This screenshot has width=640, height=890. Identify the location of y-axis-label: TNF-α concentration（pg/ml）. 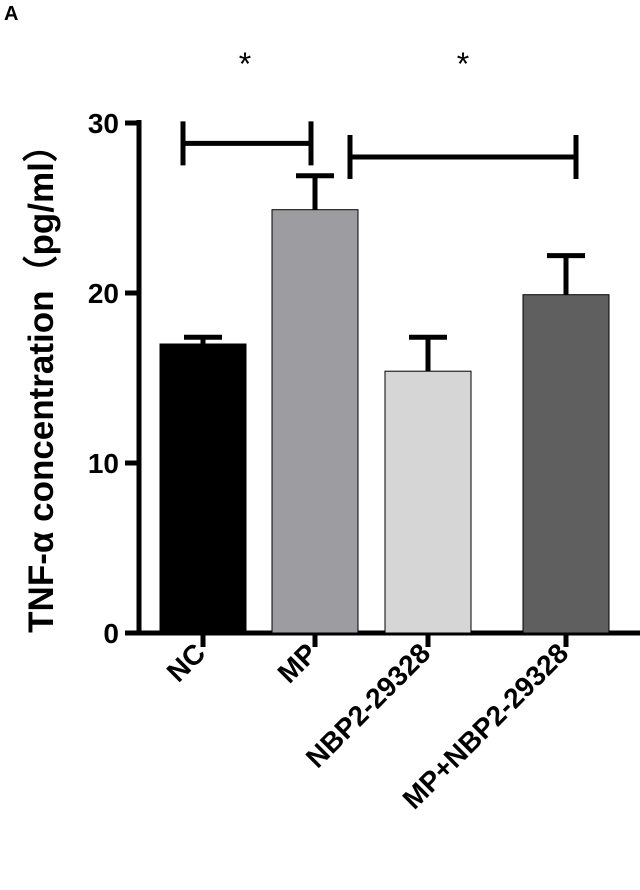
(41, 380).